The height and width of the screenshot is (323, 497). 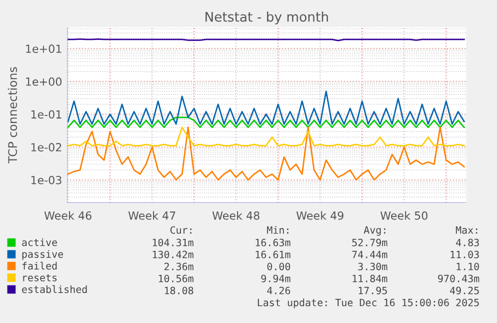 What do you see at coordinates (320, 215) in the screenshot?
I see `x-tick-label: Week 49` at bounding box center [320, 215].